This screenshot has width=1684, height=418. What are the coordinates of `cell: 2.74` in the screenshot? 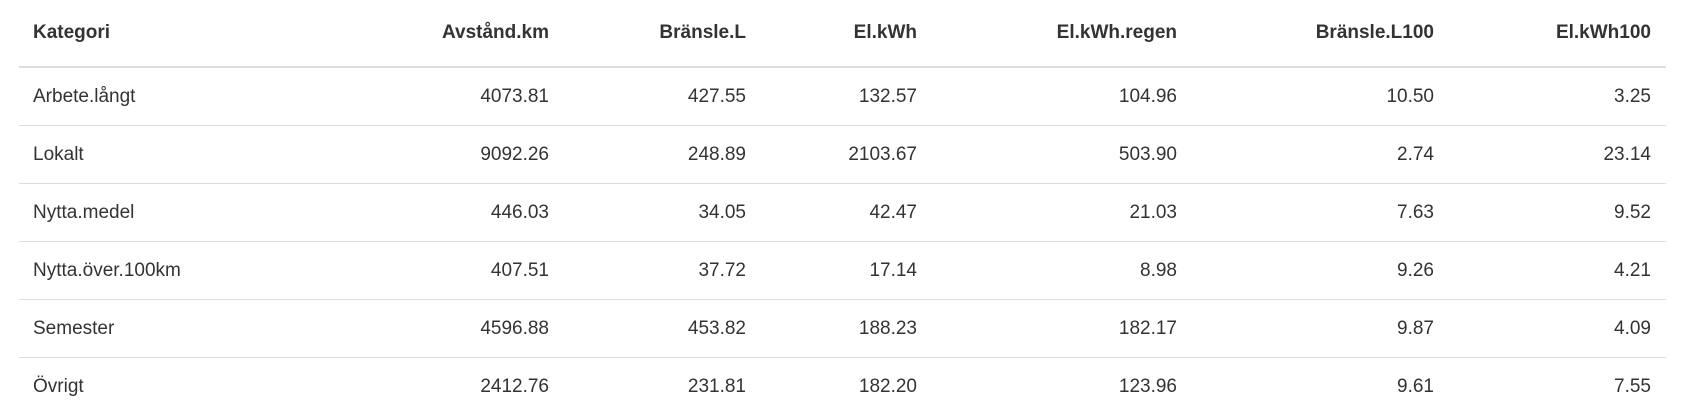 It's located at (1320, 154).